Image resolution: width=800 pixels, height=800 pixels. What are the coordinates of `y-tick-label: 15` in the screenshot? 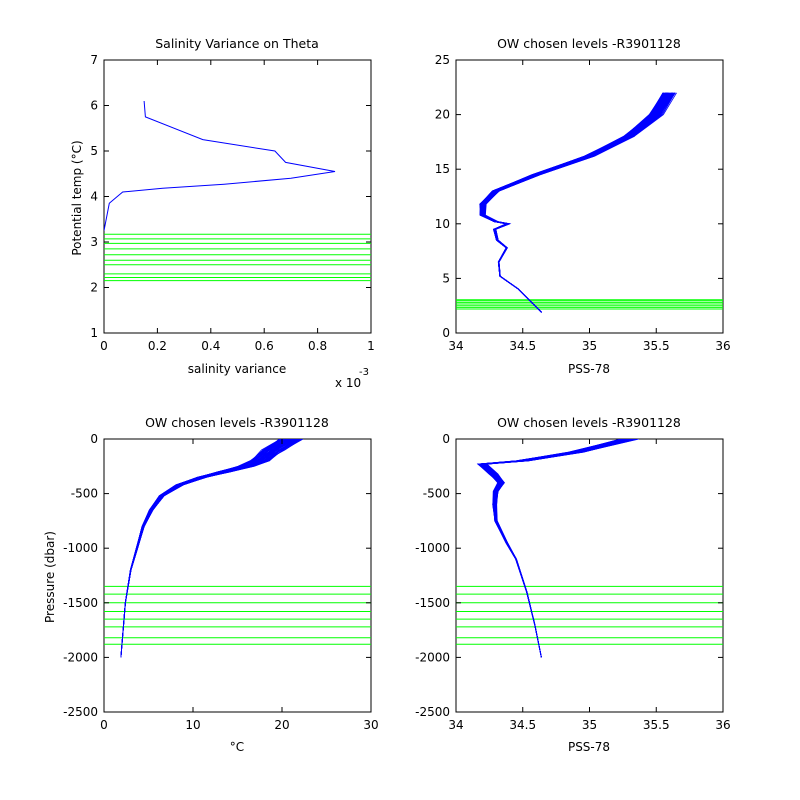 It's located at (442, 169).